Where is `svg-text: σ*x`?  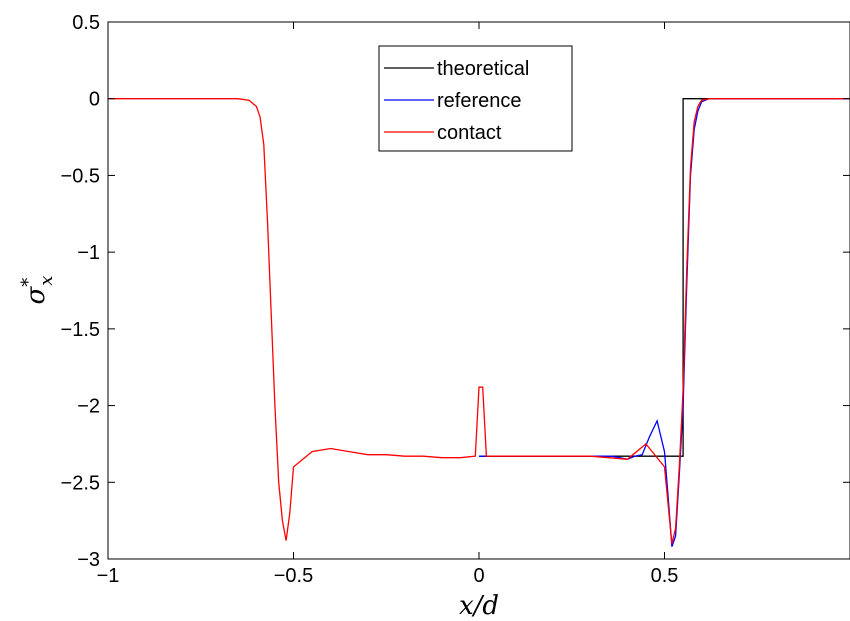
svg-text: σ*x is located at coordinates (37, 290).